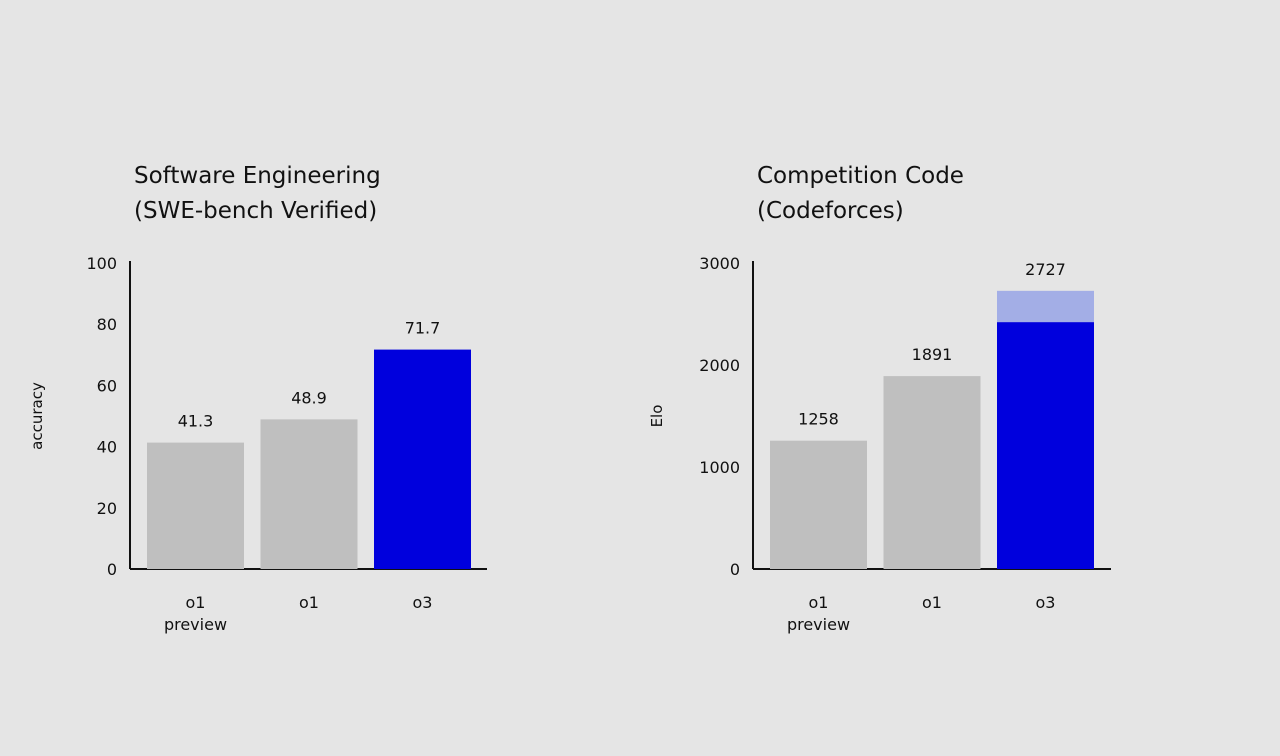 The image size is (1280, 756). What do you see at coordinates (818, 419) in the screenshot?
I see `data-label: 1258` at bounding box center [818, 419].